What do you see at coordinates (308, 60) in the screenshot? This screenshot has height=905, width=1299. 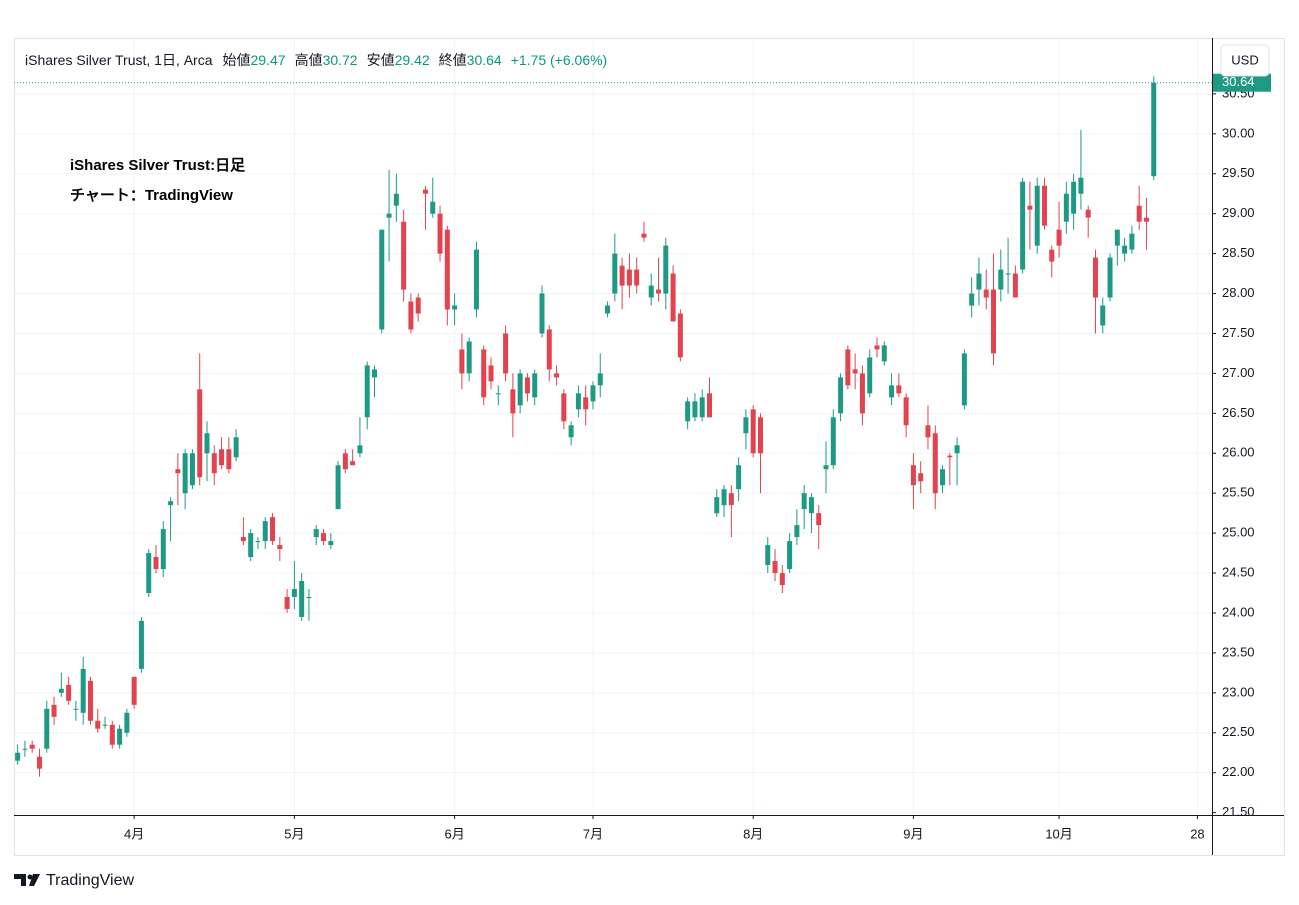 I see `ohlc-label: 高値` at bounding box center [308, 60].